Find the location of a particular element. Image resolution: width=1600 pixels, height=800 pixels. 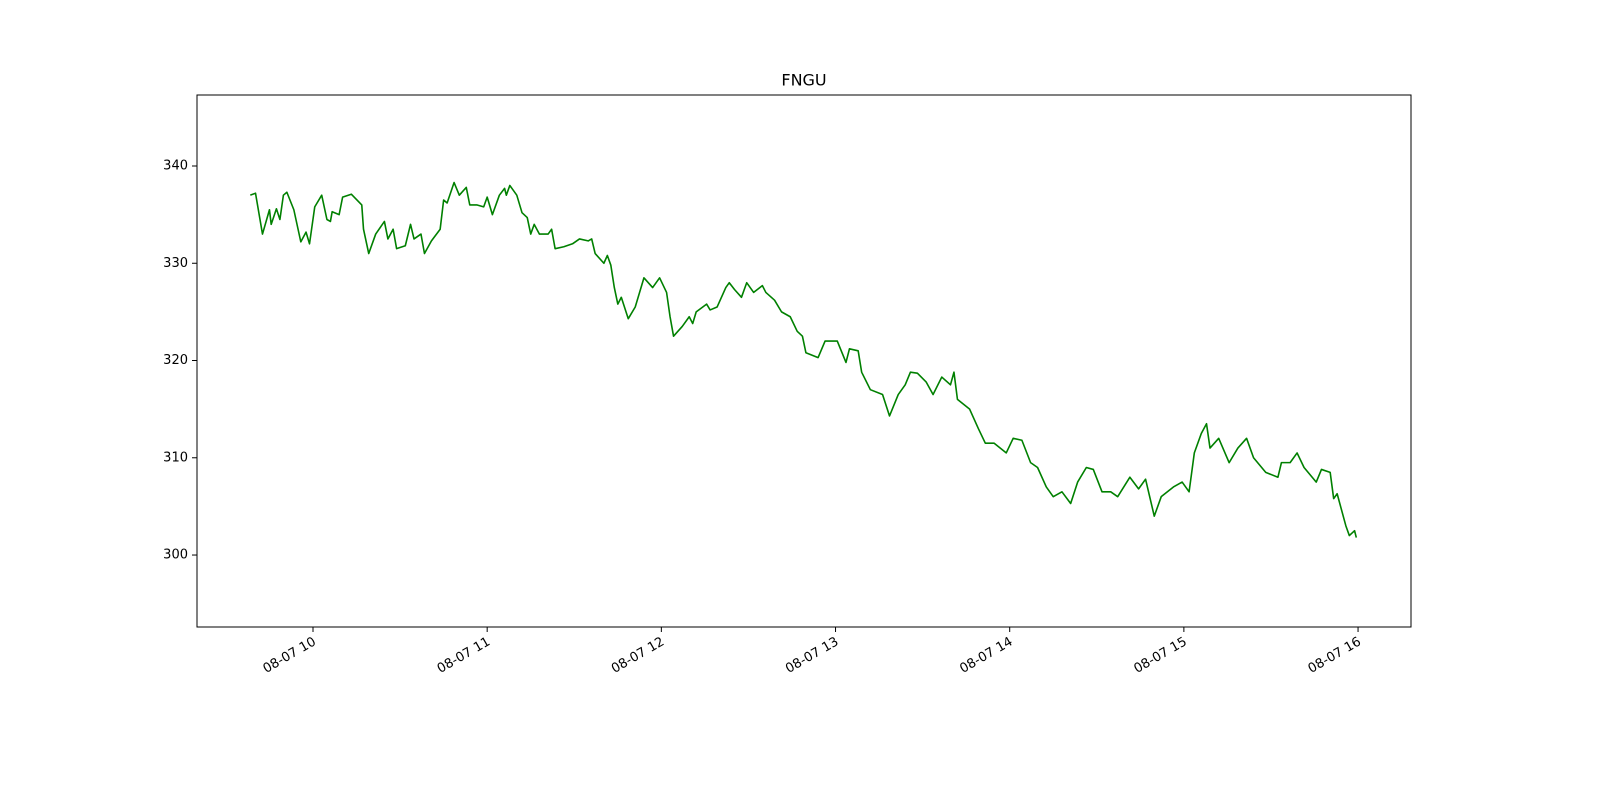

y-tick-label: 310 is located at coordinates (175, 457).